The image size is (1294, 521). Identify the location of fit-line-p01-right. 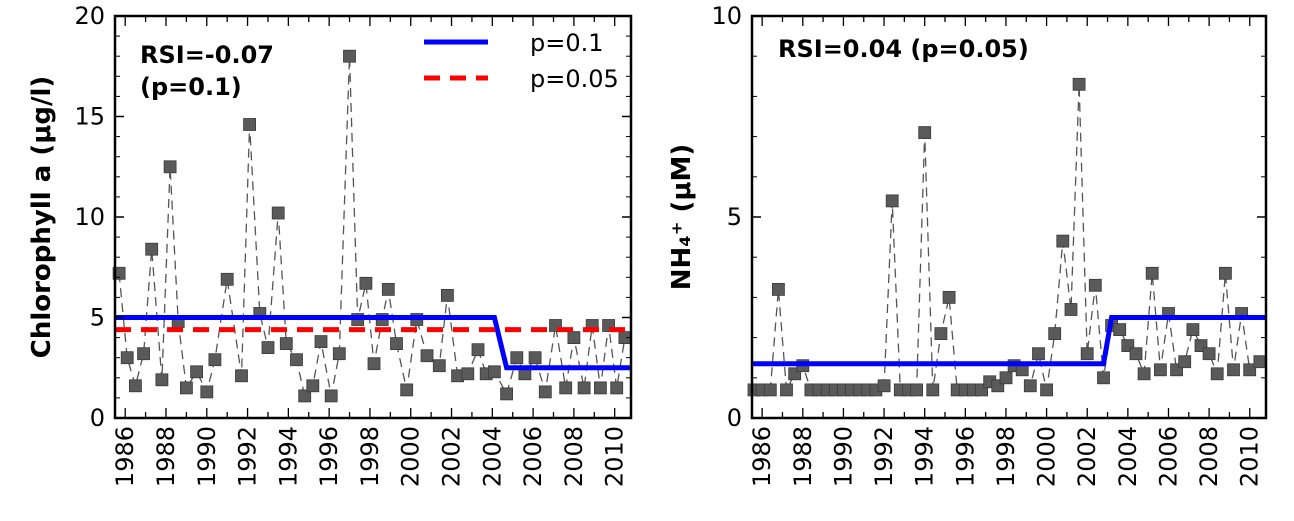
(1009, 341).